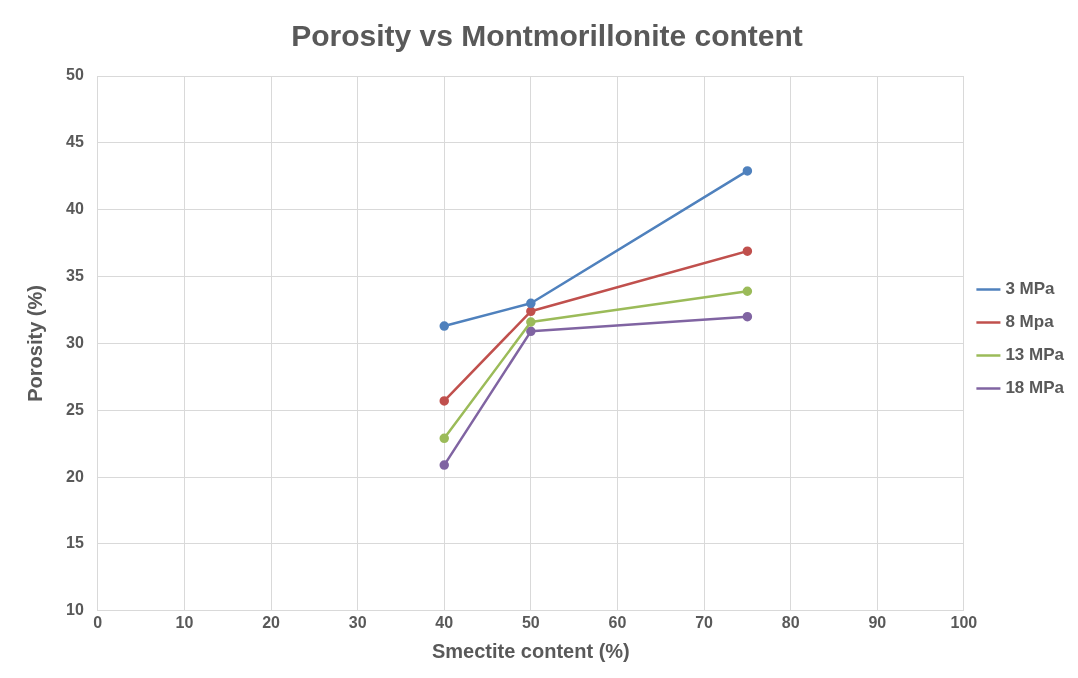  What do you see at coordinates (75, 543) in the screenshot?
I see `y-tick-label: 15` at bounding box center [75, 543].